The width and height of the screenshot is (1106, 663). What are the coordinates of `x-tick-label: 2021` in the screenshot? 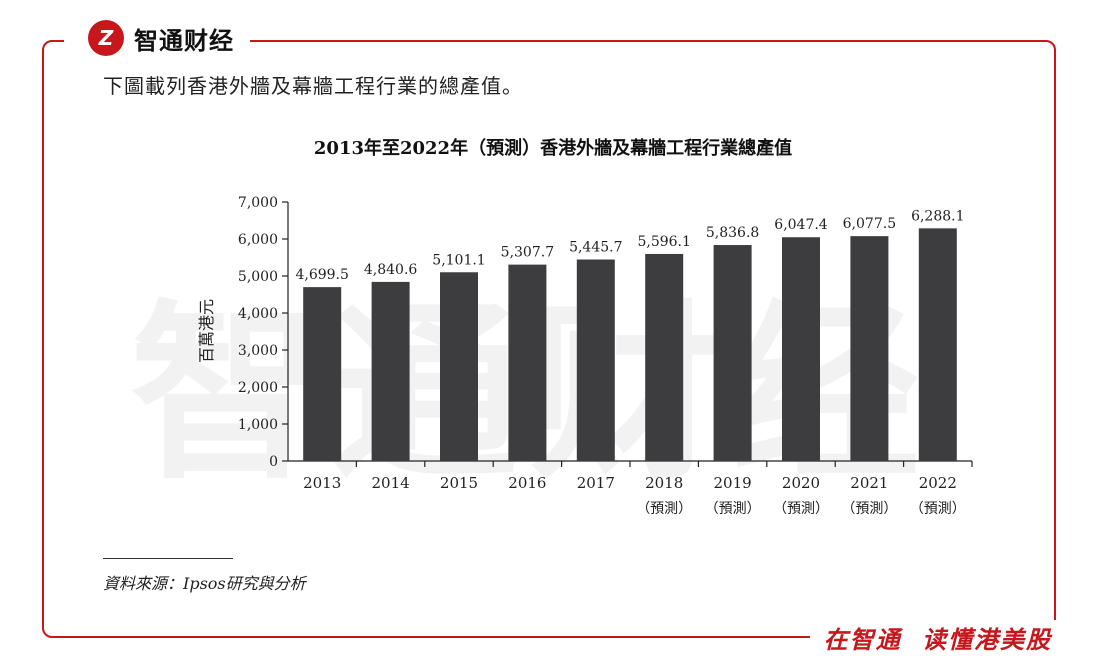 It's located at (869, 483).